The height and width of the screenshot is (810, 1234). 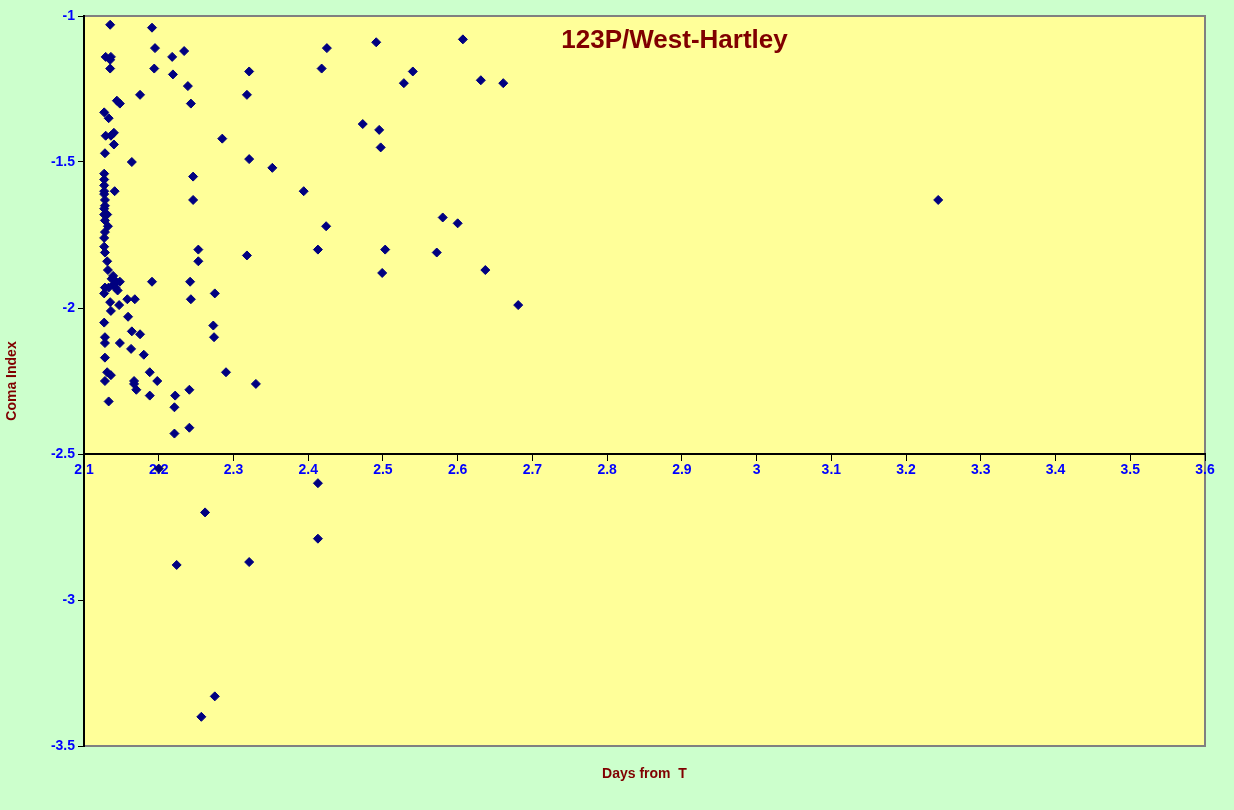 I want to click on x-tick-label: 2.8, so click(x=607, y=469).